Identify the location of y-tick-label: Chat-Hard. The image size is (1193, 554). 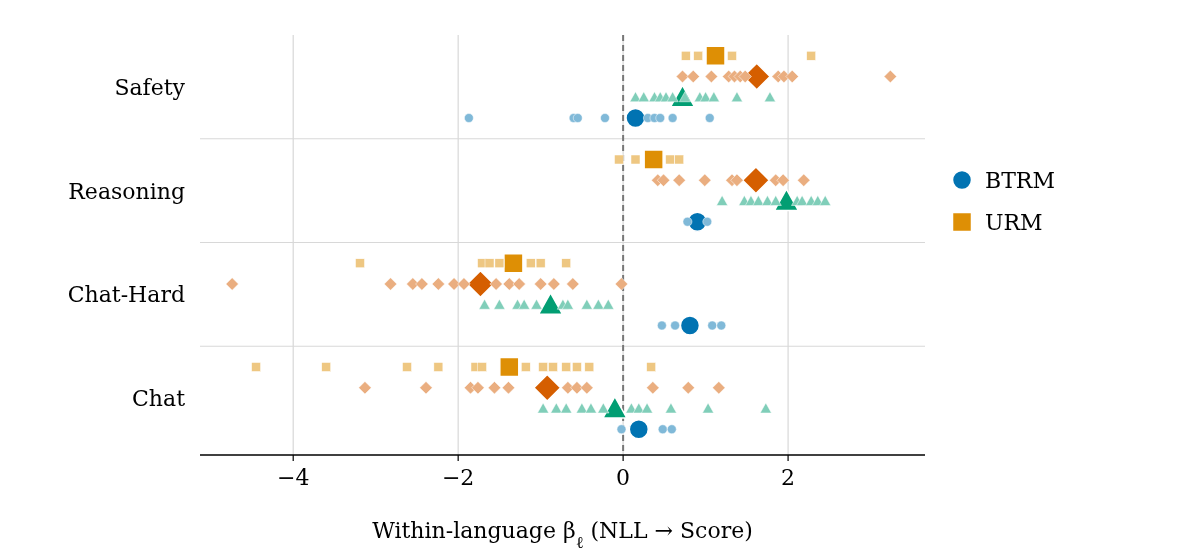
(126, 295).